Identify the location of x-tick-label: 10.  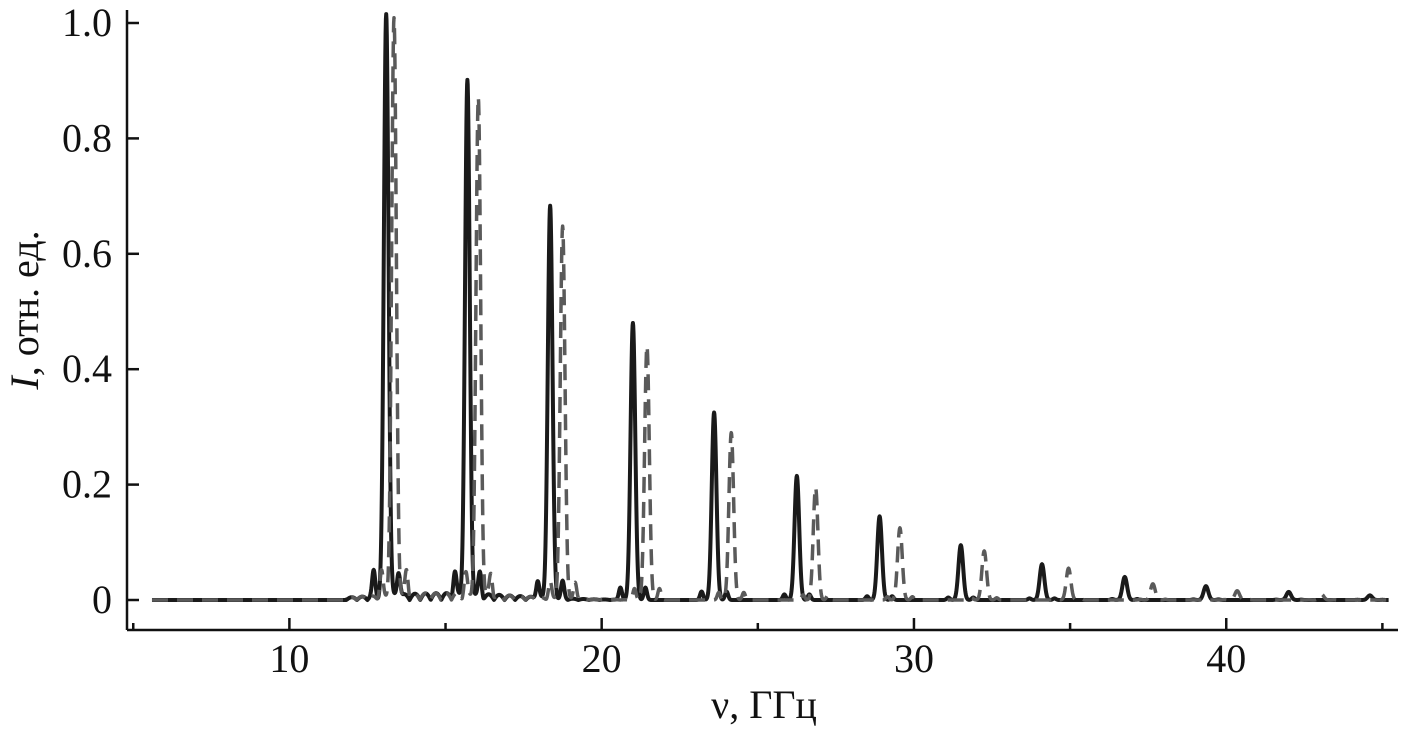
(289, 658).